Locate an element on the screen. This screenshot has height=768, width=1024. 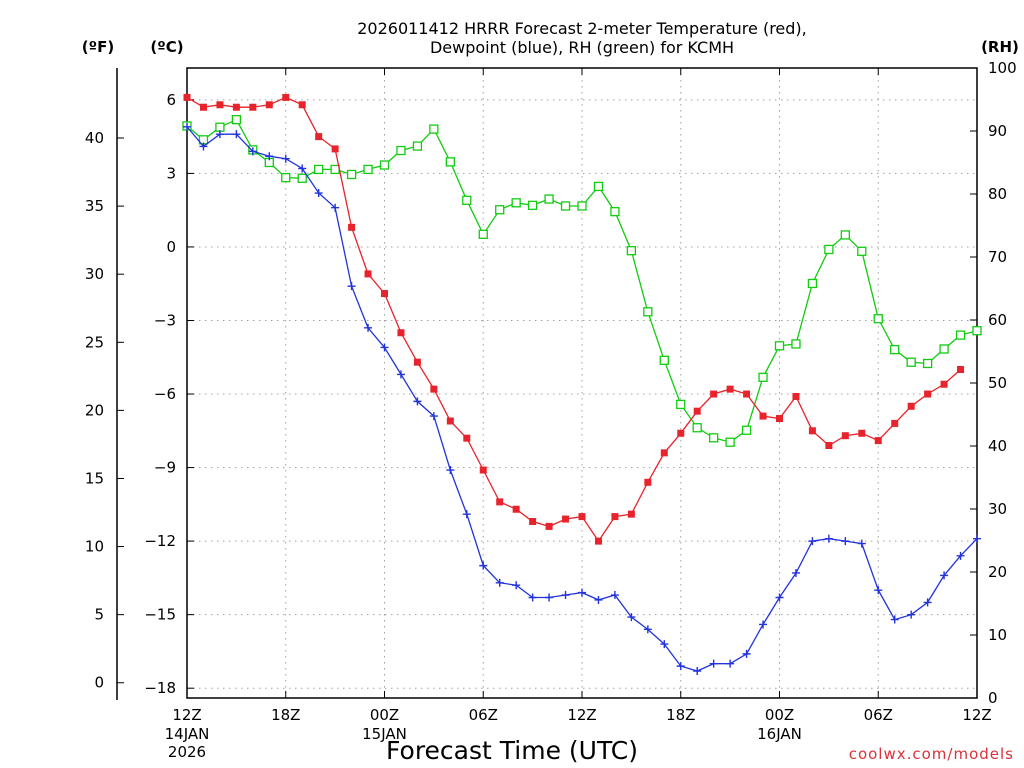
rh-tick-label: 0 is located at coordinates (993, 698).